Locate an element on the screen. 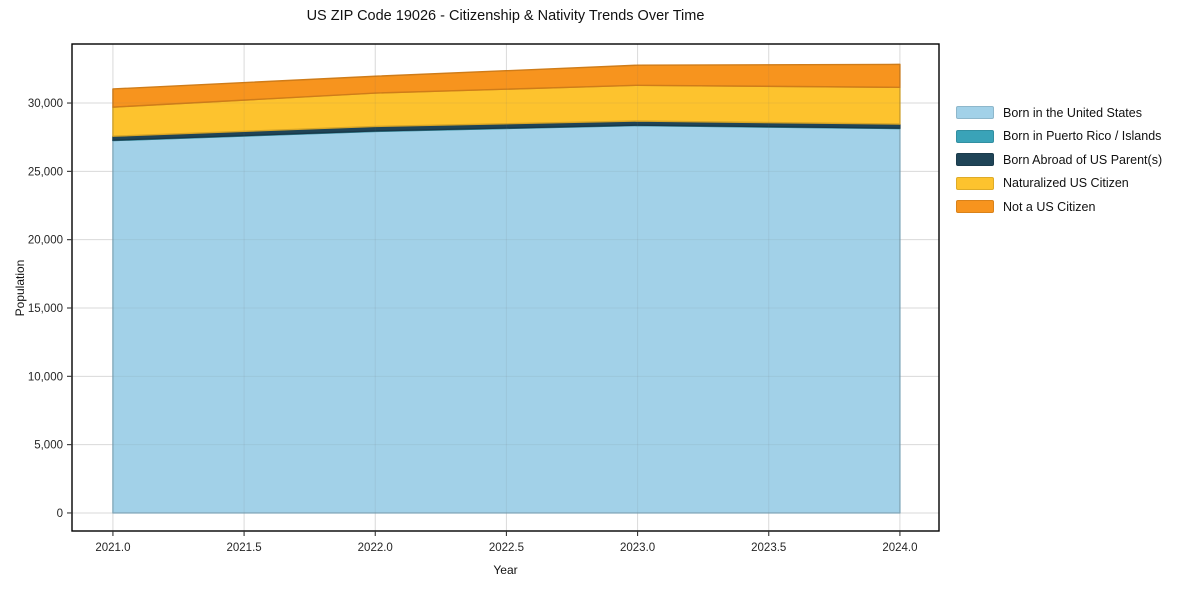 The image size is (1189, 590). svg-text: 15,000 is located at coordinates (45, 309).